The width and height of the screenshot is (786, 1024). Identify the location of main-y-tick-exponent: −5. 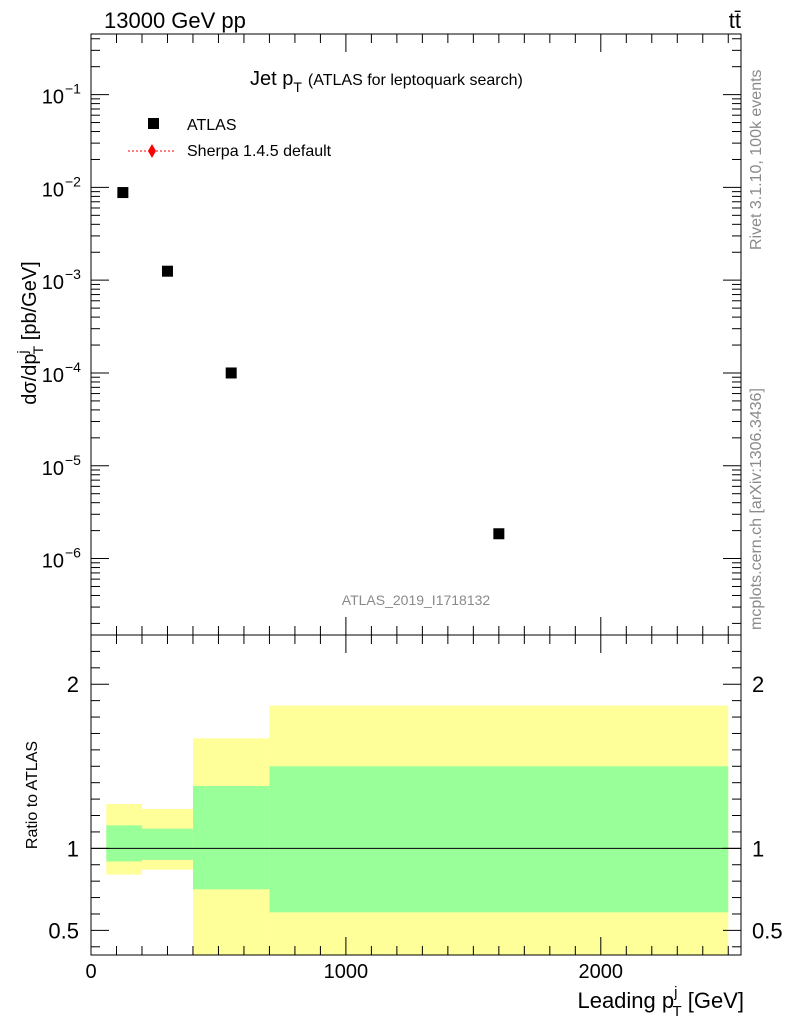
(73, 460).